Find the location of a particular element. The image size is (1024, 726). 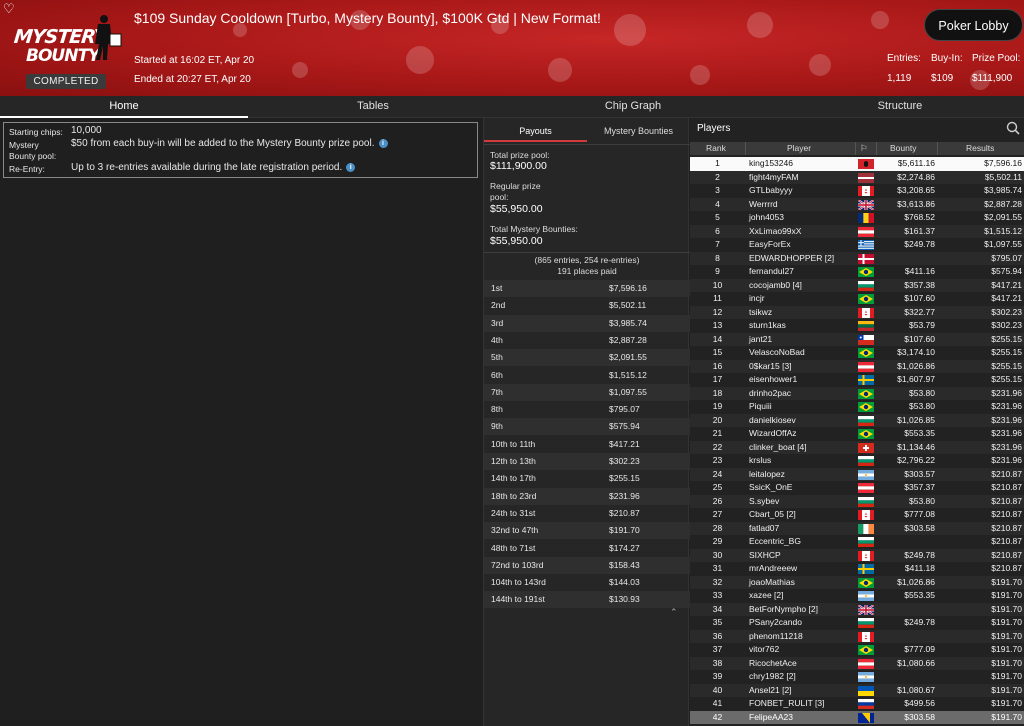

player-result: $191.70 is located at coordinates (1006, 703).